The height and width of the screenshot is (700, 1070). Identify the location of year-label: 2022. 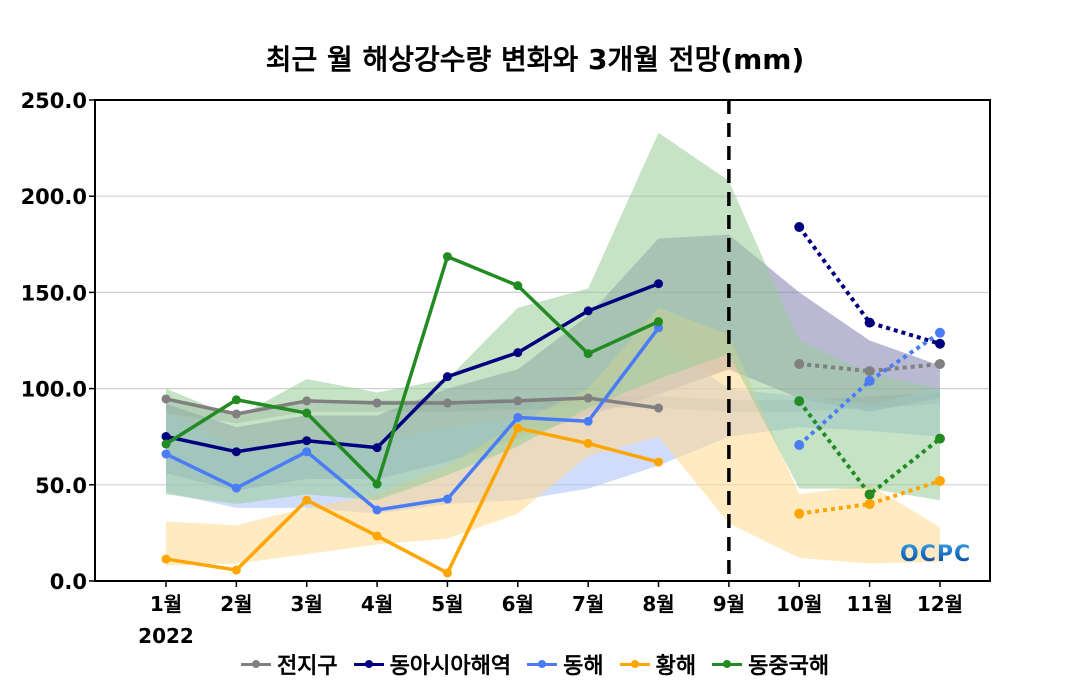
(166, 636).